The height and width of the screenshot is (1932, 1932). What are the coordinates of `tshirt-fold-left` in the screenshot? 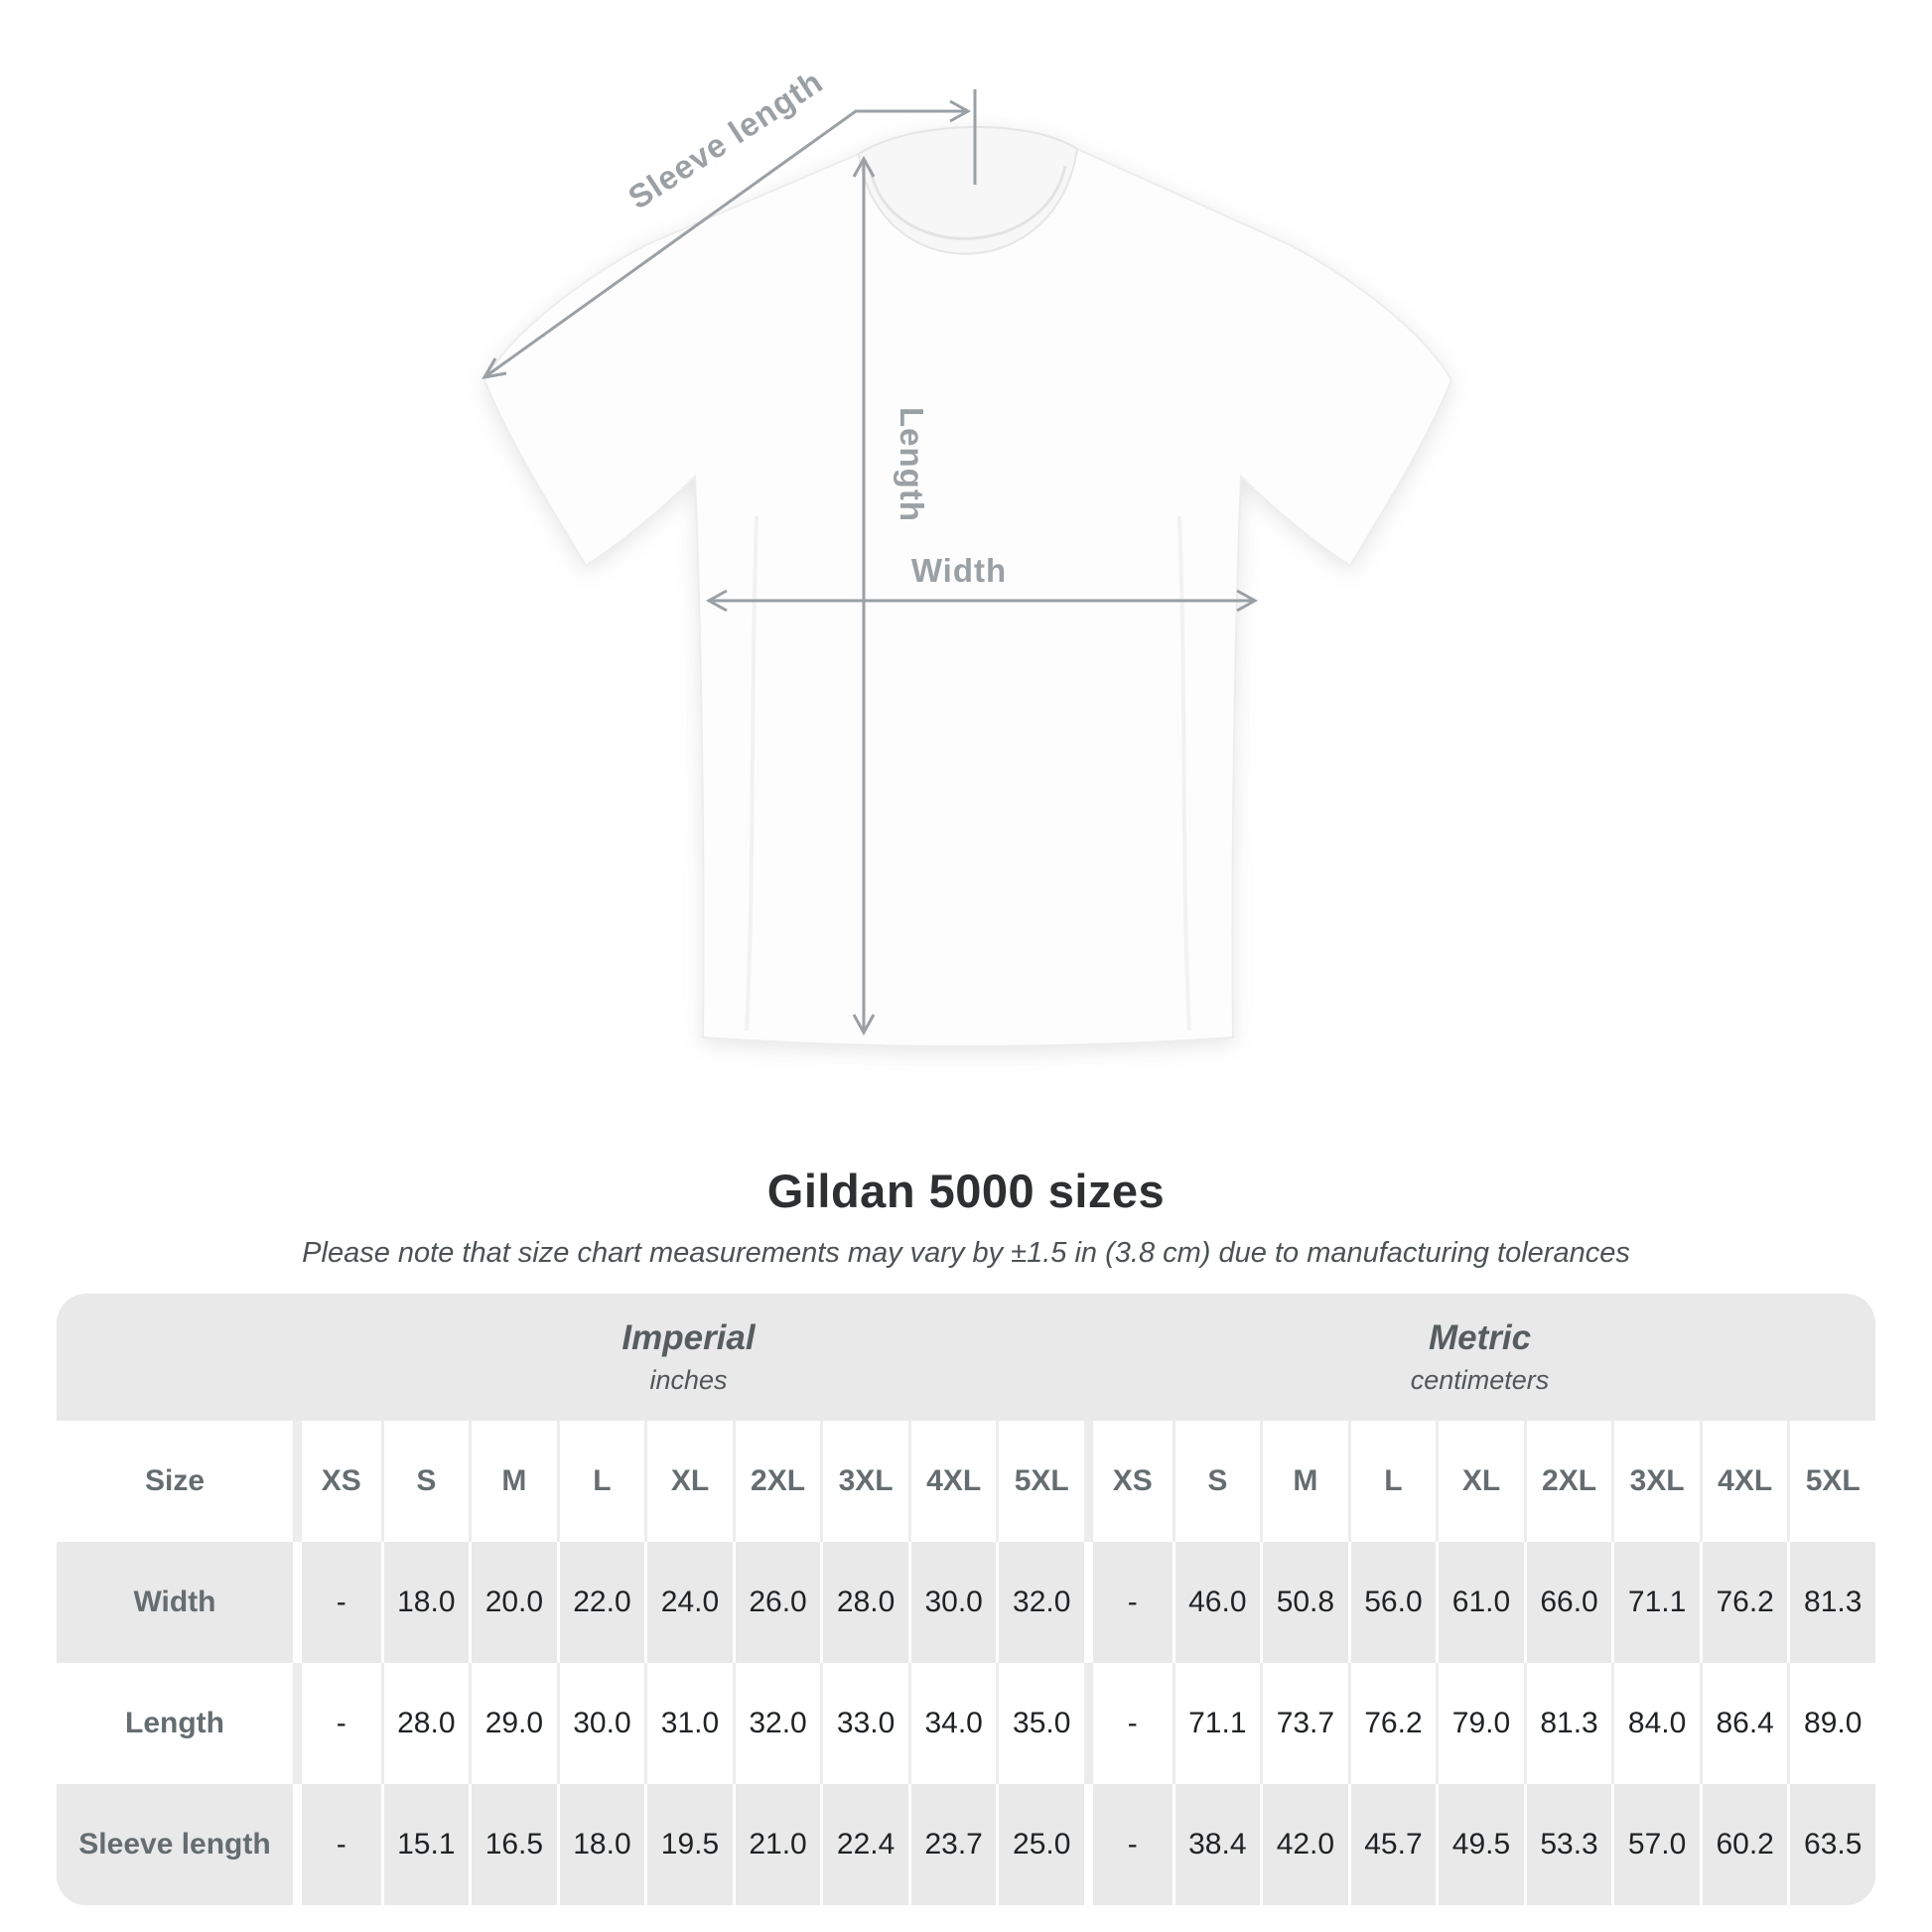 It's located at (752, 773).